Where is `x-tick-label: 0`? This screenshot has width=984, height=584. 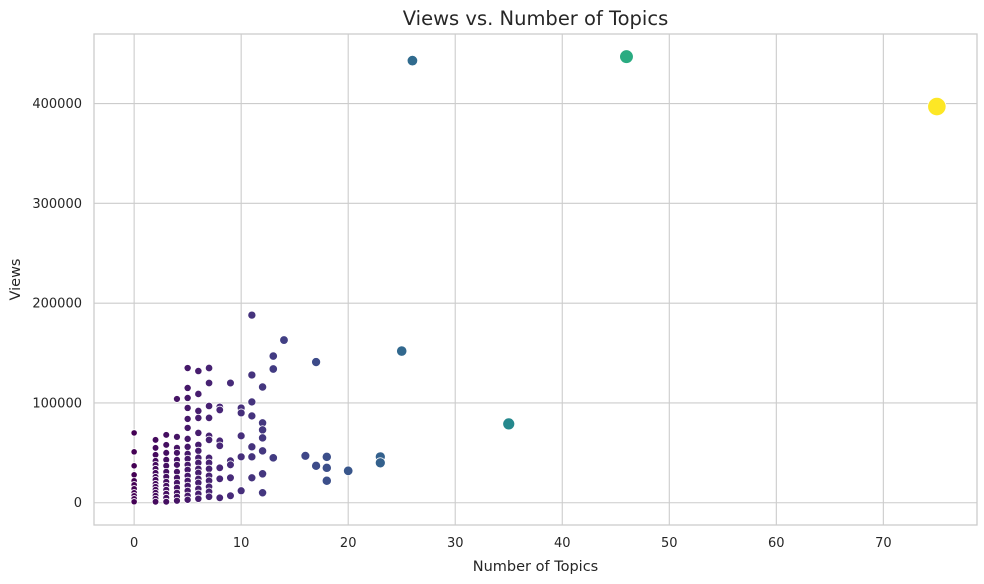
x-tick-label: 0 is located at coordinates (134, 543).